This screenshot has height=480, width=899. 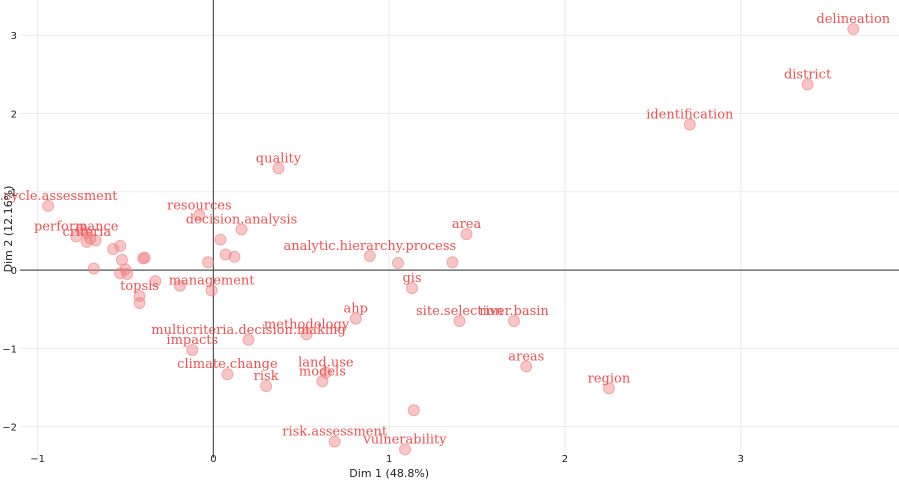 What do you see at coordinates (86, 232) in the screenshot?
I see `point-label: criteria` at bounding box center [86, 232].